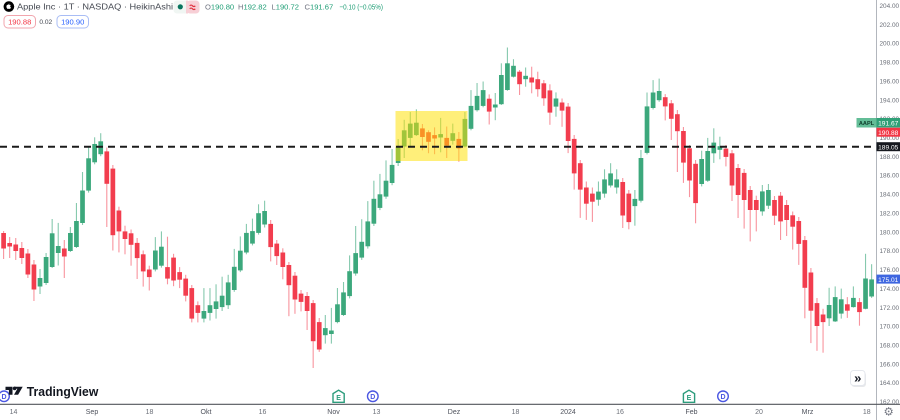  I want to click on svg-text: 170.00, so click(890, 327).